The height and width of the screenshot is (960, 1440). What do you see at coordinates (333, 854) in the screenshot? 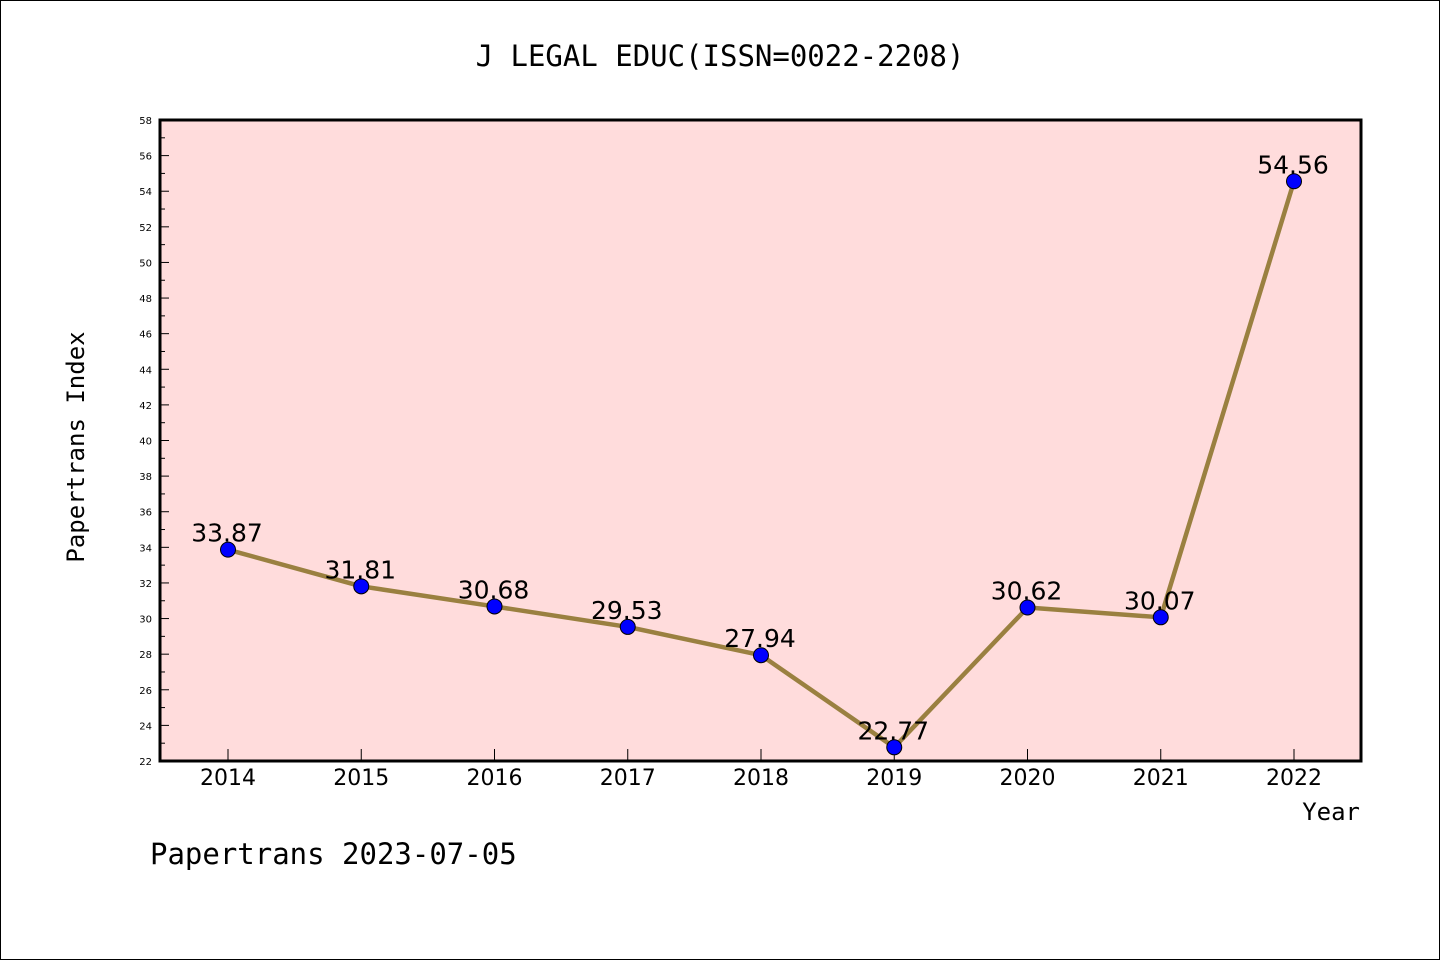
I see `footer-credit: Papertrans 2023-07-05` at bounding box center [333, 854].